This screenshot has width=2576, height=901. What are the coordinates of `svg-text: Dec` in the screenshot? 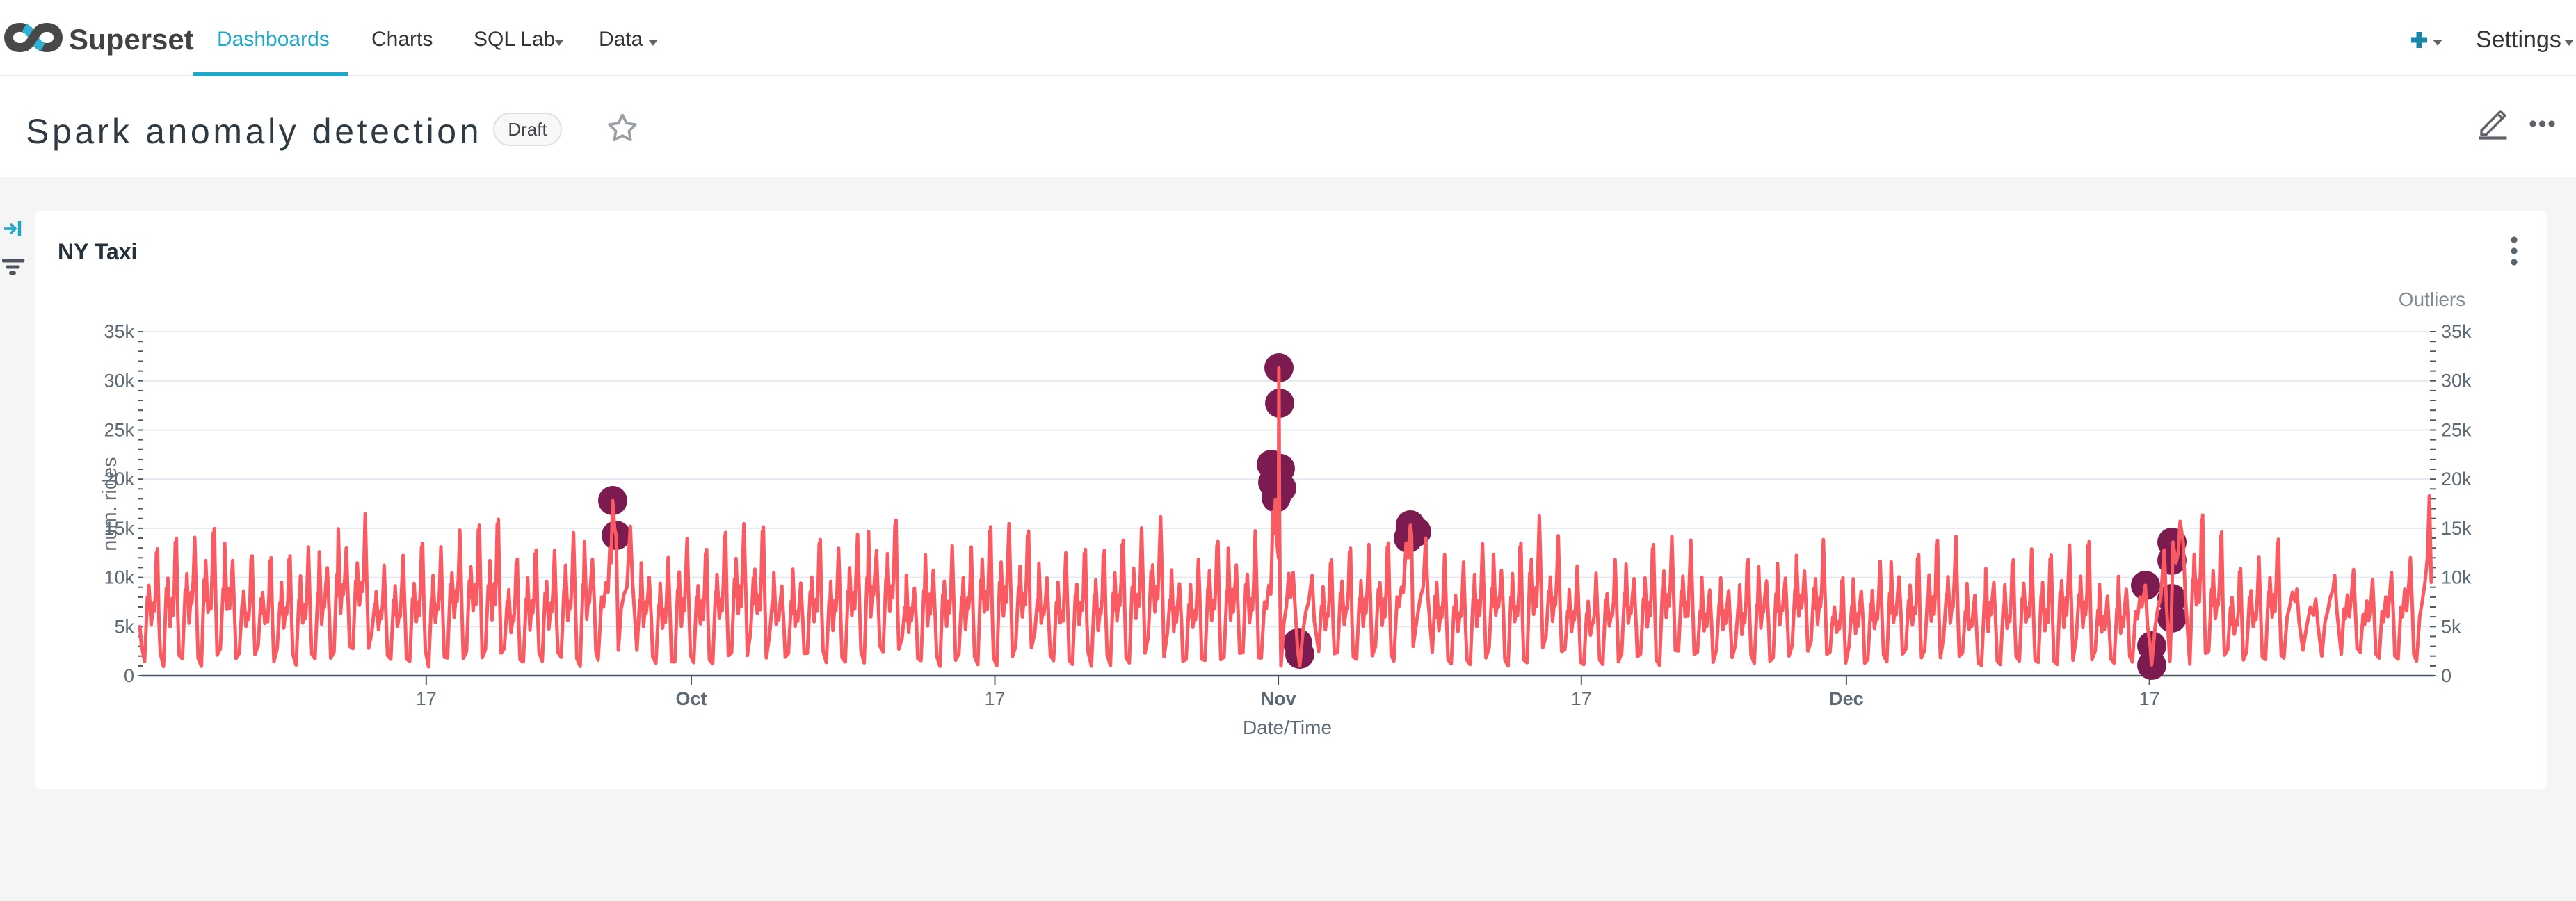 It's located at (1847, 698).